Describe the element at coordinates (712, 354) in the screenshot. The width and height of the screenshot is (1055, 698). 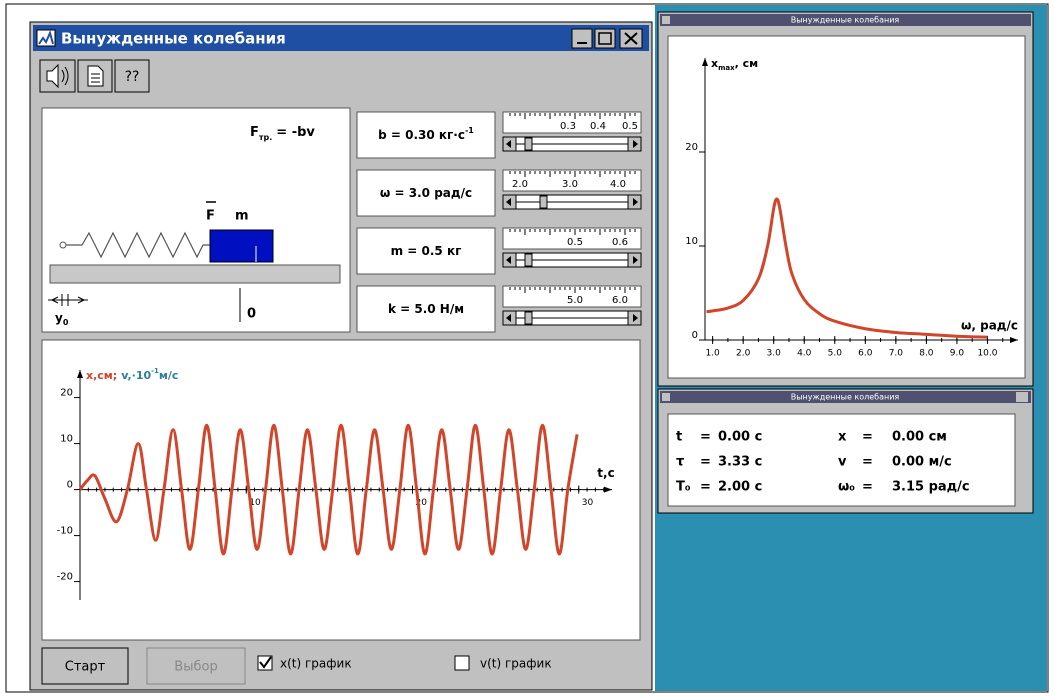
I see `x-tick-label: 1.0` at that location.